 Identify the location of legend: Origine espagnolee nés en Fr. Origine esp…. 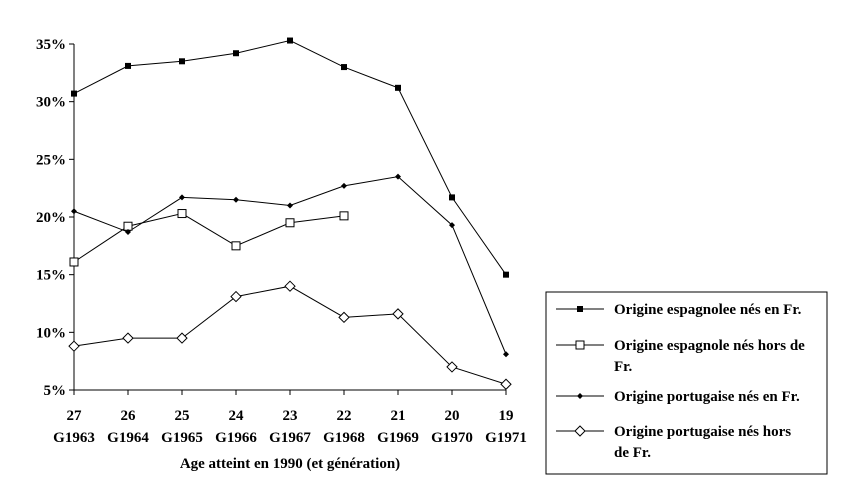
(686, 383).